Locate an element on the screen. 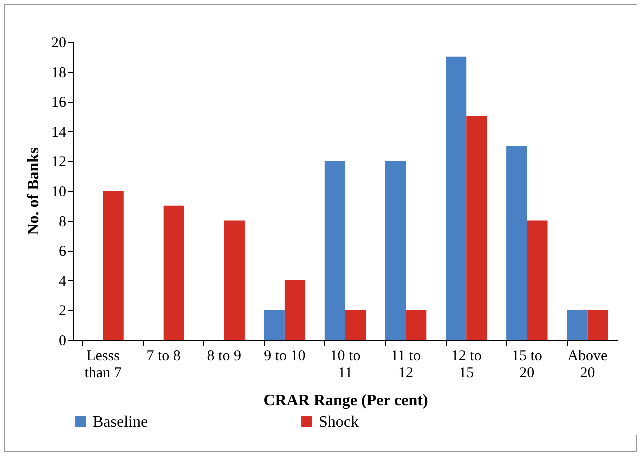 This screenshot has width=643, height=458. y-axis-title: No. of Banks is located at coordinates (34, 192).